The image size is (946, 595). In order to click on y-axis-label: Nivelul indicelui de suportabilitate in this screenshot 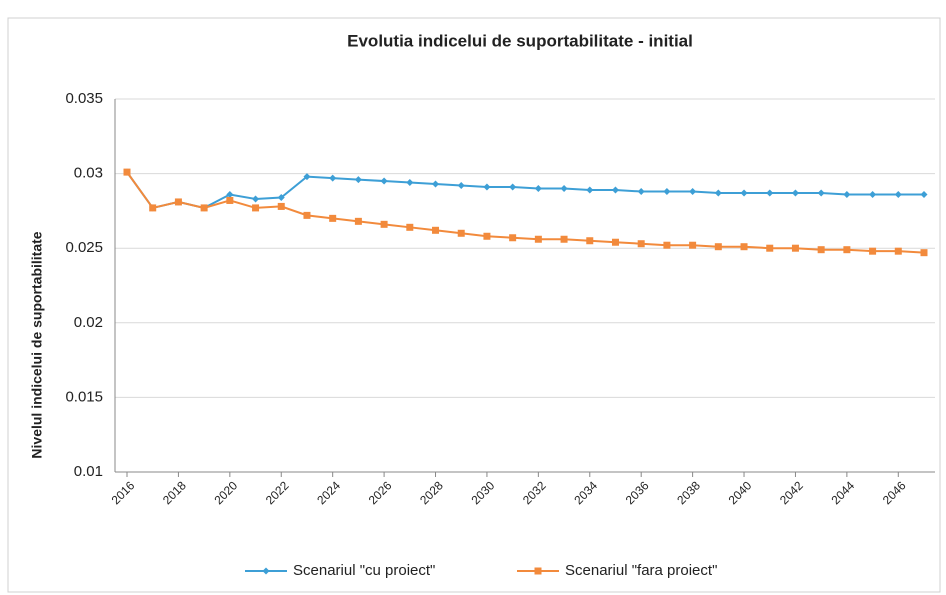, I will do `click(37, 344)`.